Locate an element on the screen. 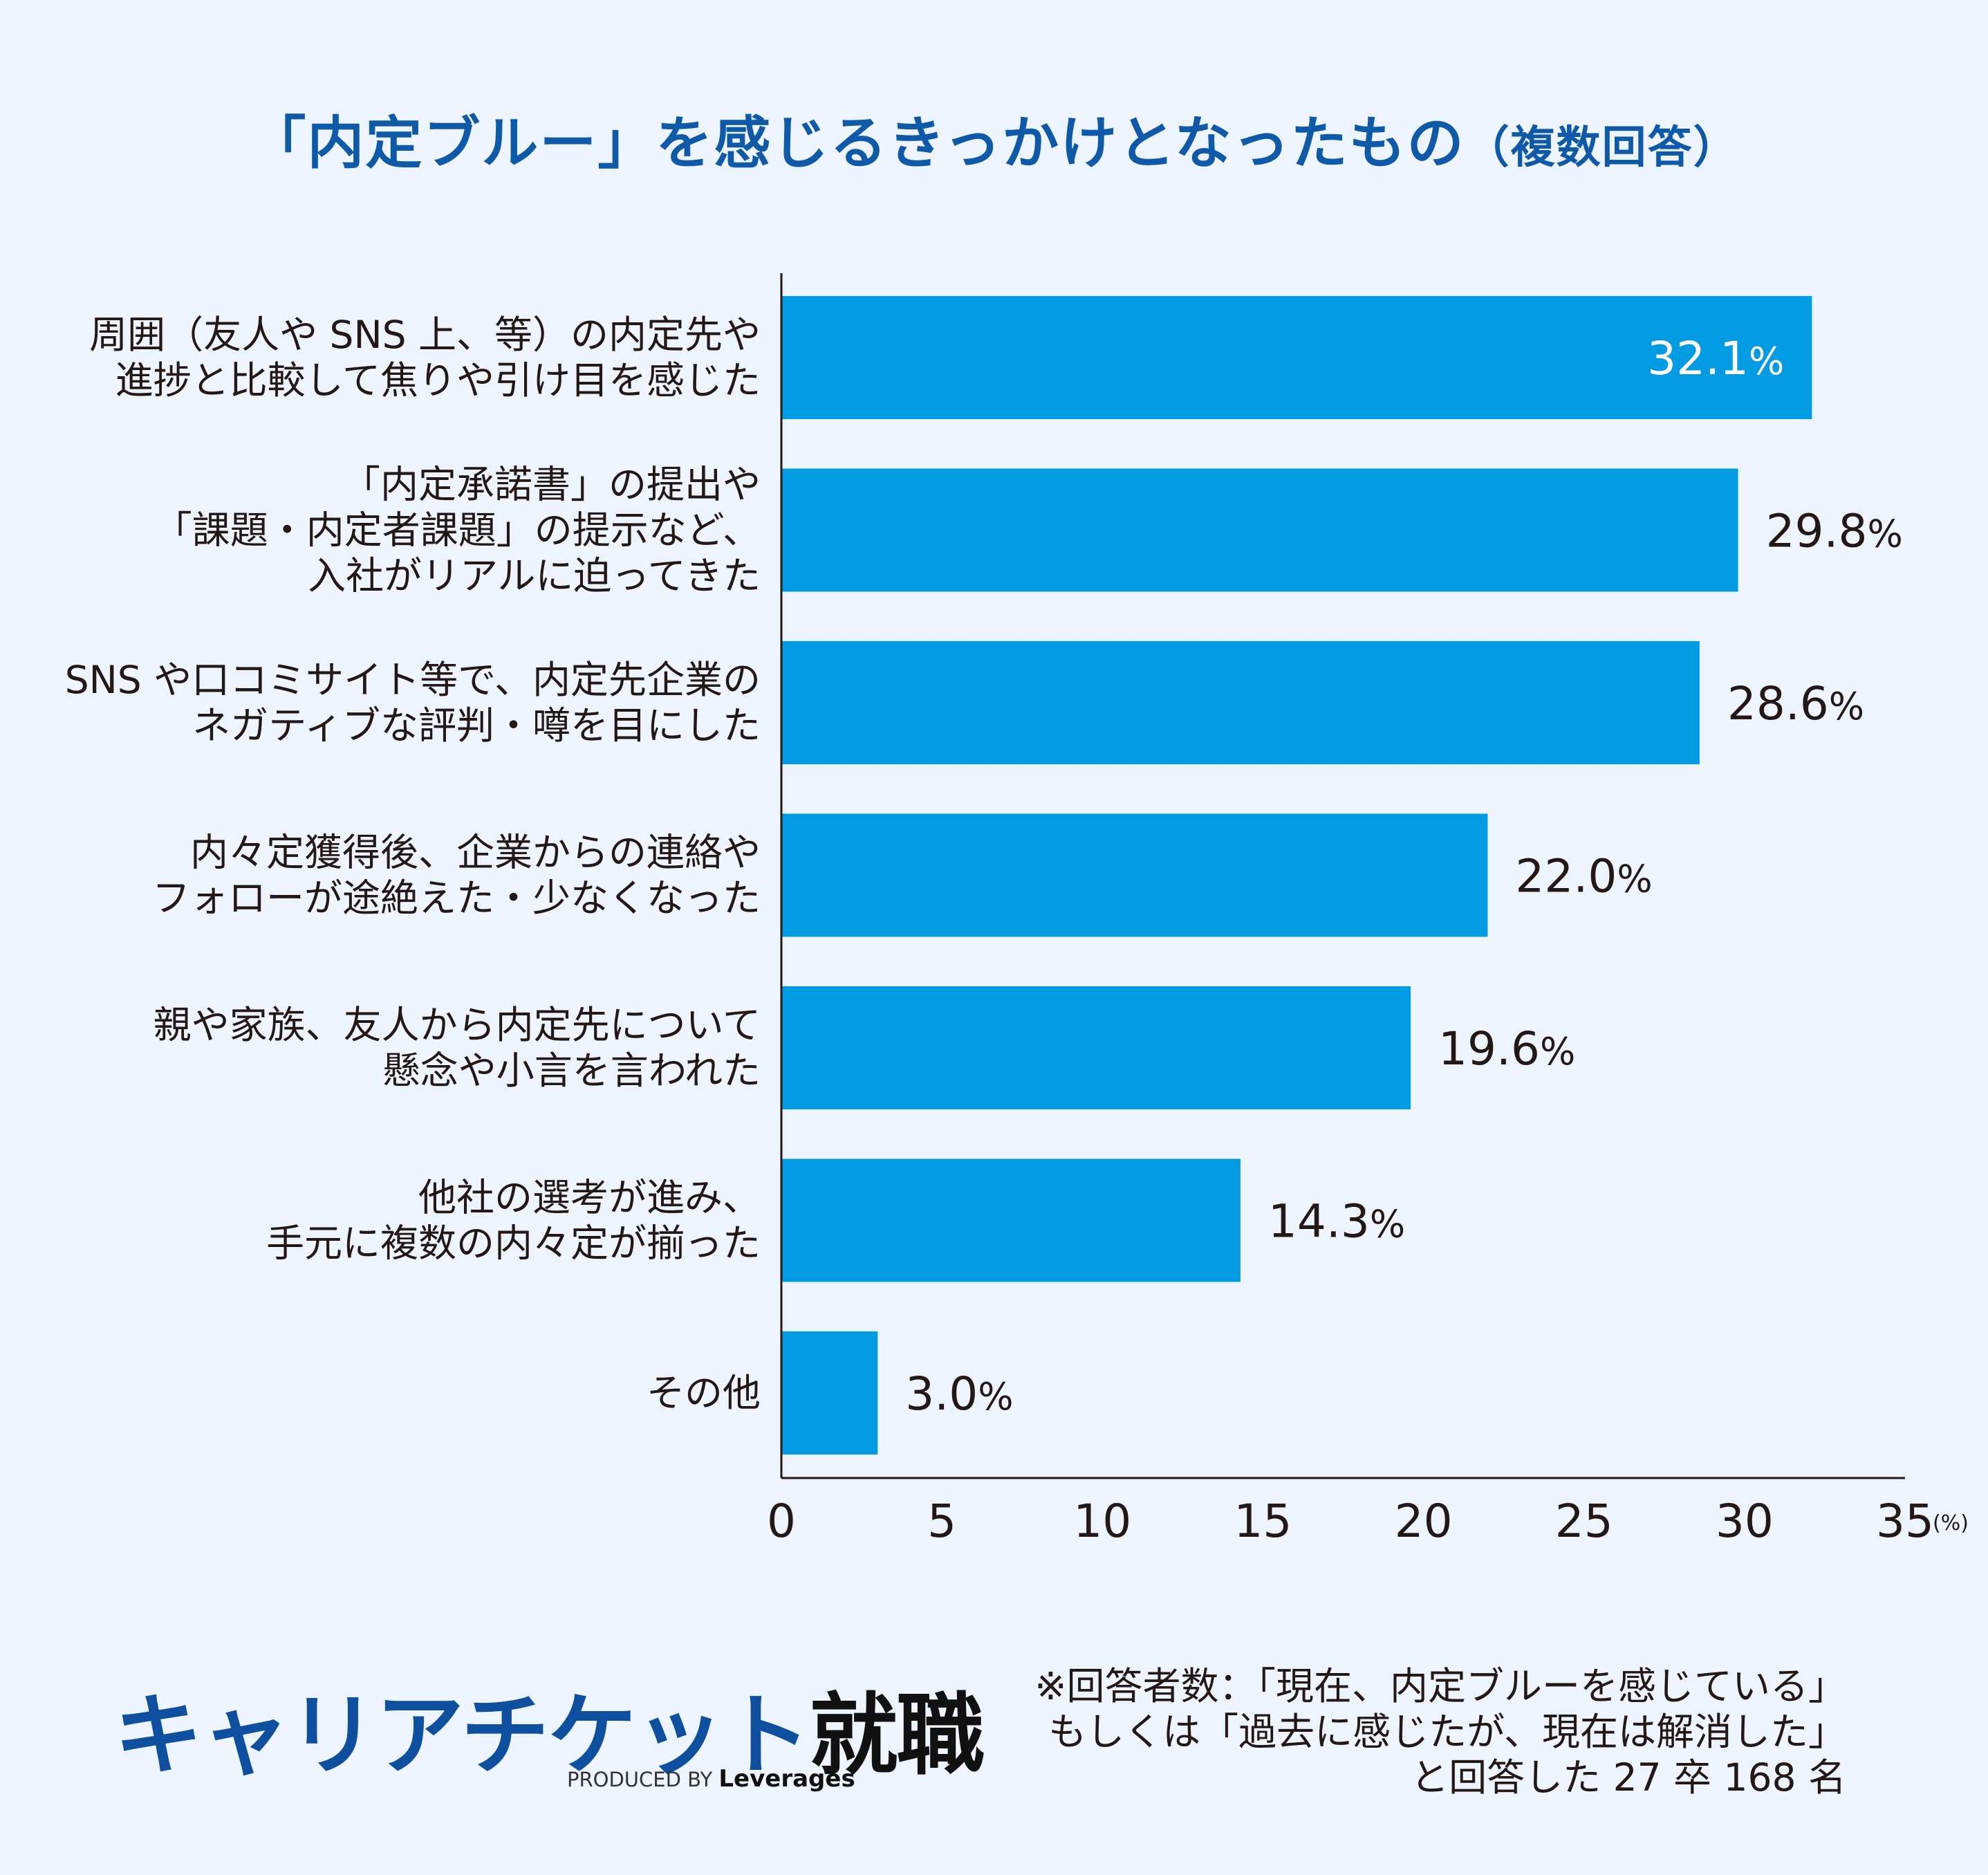  note-line: もしくは「過去に感じたが、現在は解消した」 is located at coordinates (1447, 1732).